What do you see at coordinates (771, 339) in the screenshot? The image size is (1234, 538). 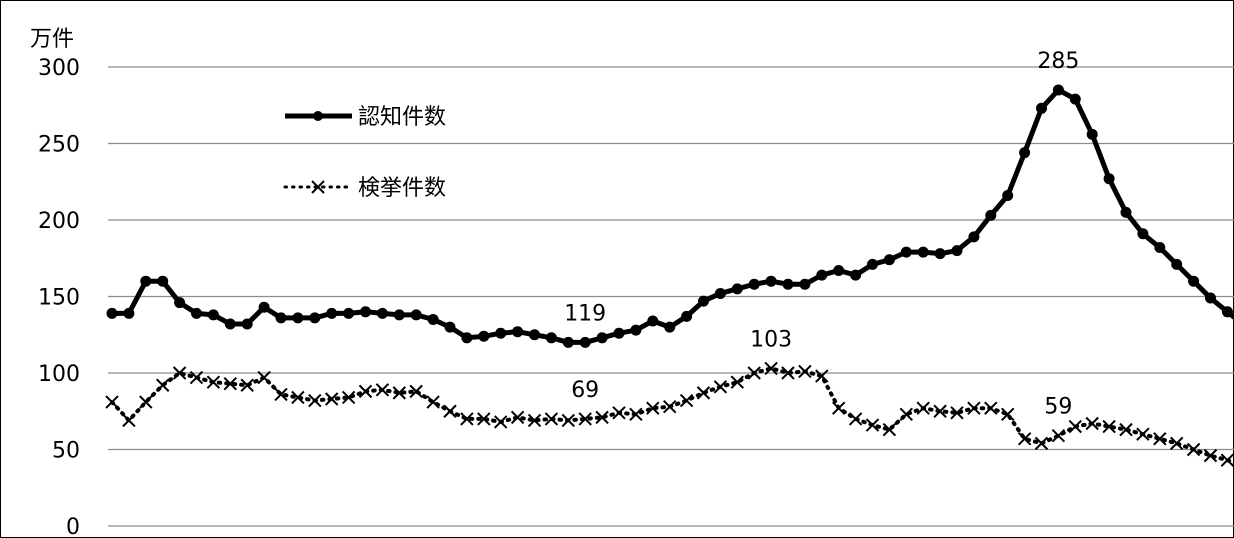 I see `data-label: 103` at bounding box center [771, 339].